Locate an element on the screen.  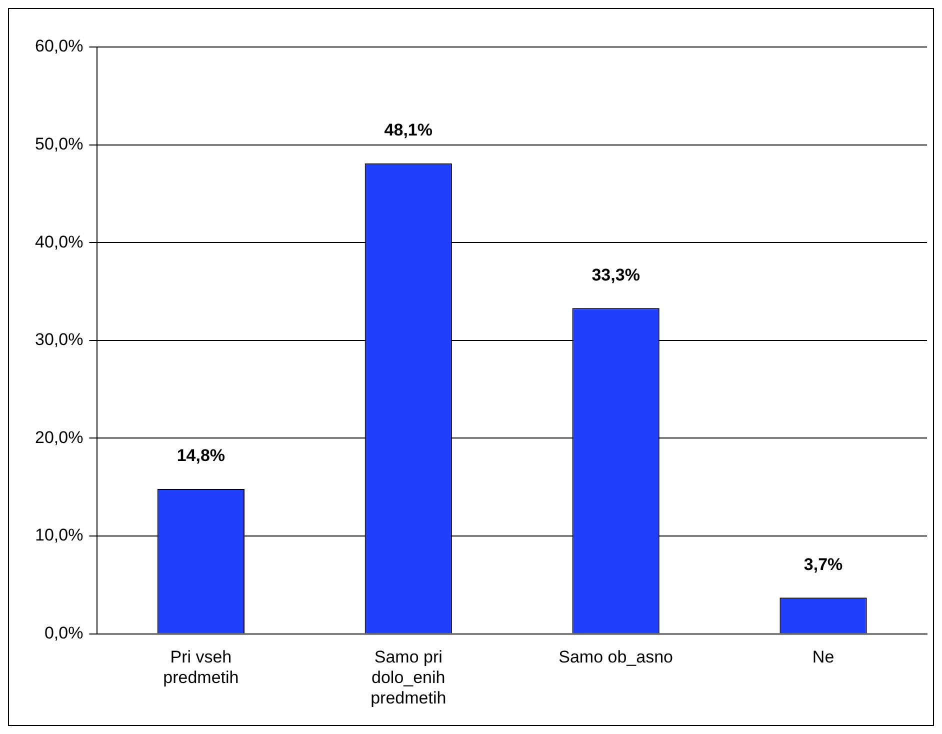
x-tick-label: Samo pri dolo_enih predmetih is located at coordinates (408, 678).